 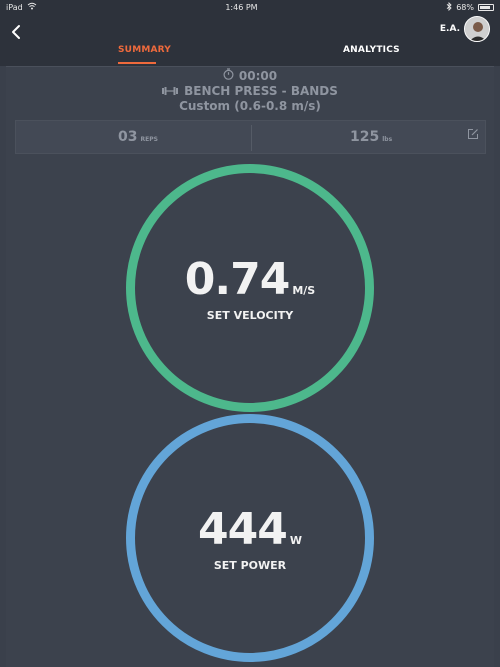 I want to click on weight-unit: lbs, so click(x=387, y=139).